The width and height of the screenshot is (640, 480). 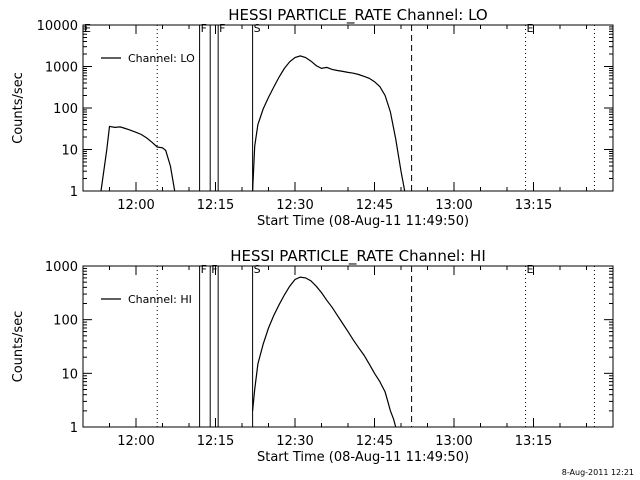 I want to click on legend-label: Channel: LO, so click(x=161, y=58).